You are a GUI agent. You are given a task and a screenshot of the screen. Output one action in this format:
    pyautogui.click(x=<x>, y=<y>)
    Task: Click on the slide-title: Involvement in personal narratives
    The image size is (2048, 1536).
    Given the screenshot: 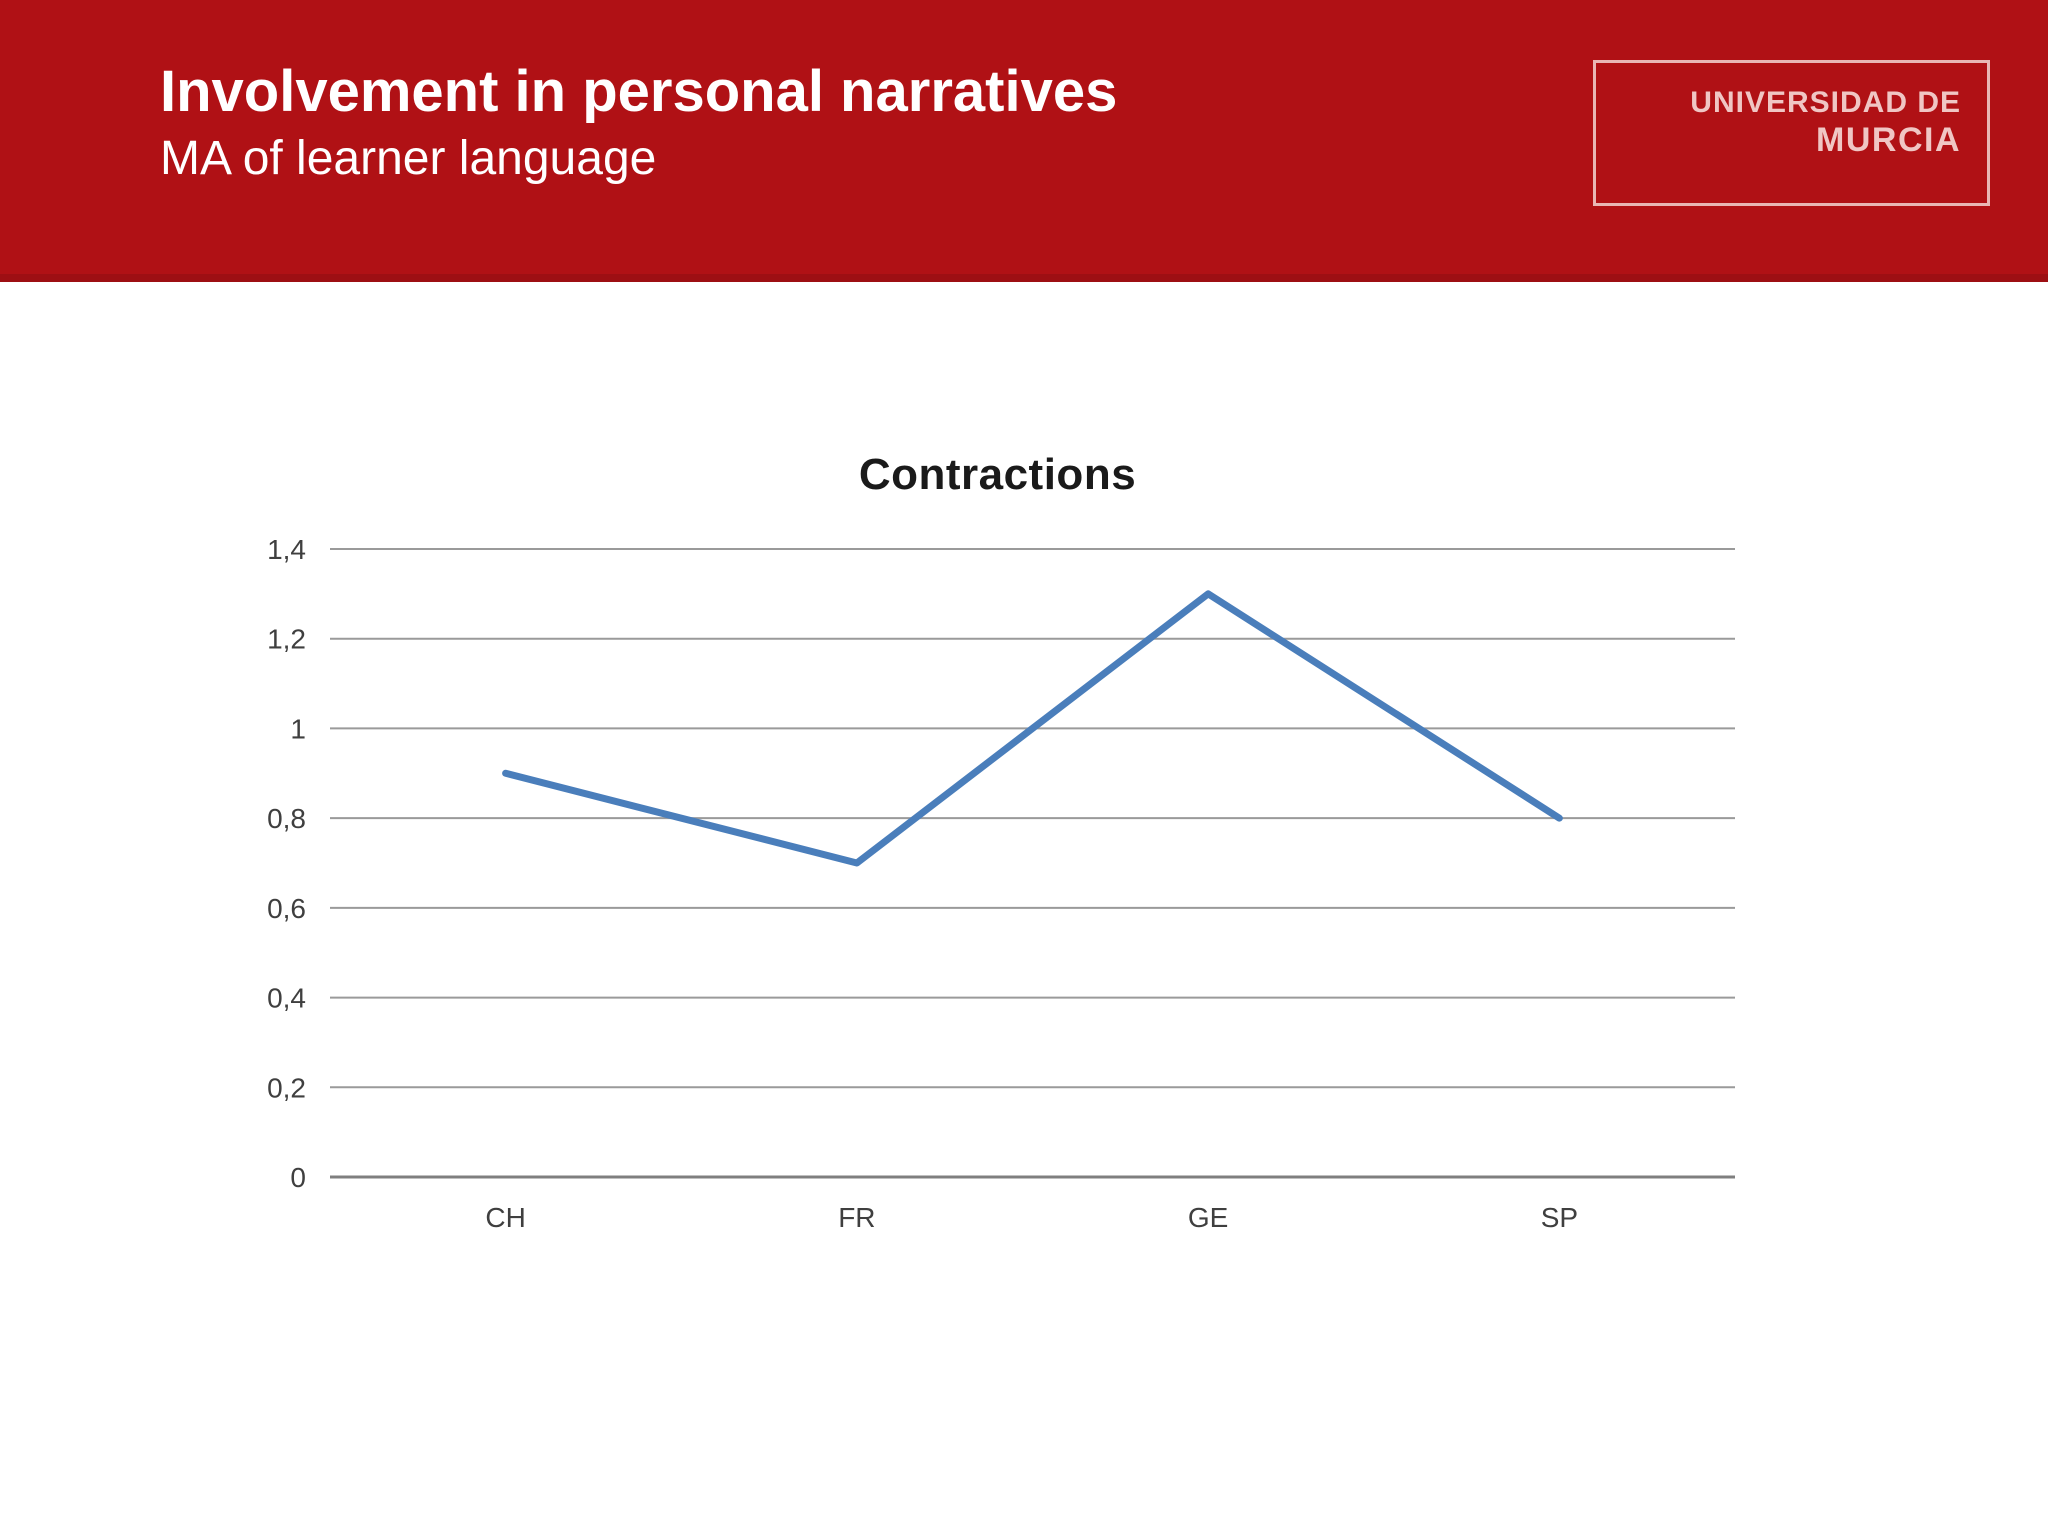 What is the action you would take?
    pyautogui.click(x=639, y=91)
    